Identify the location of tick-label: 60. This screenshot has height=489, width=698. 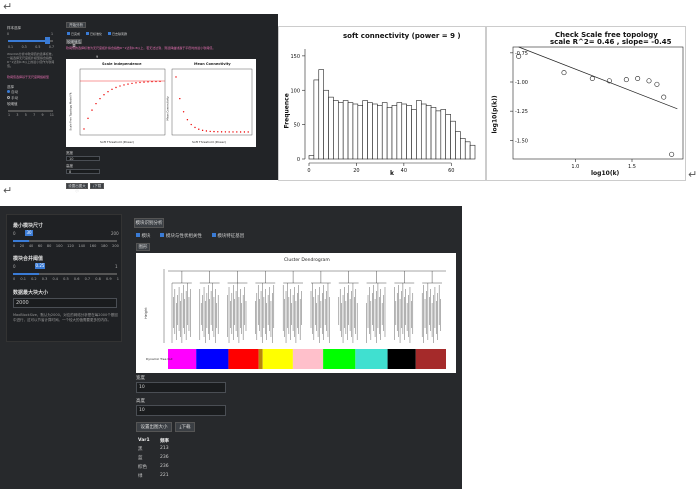
(40, 246).